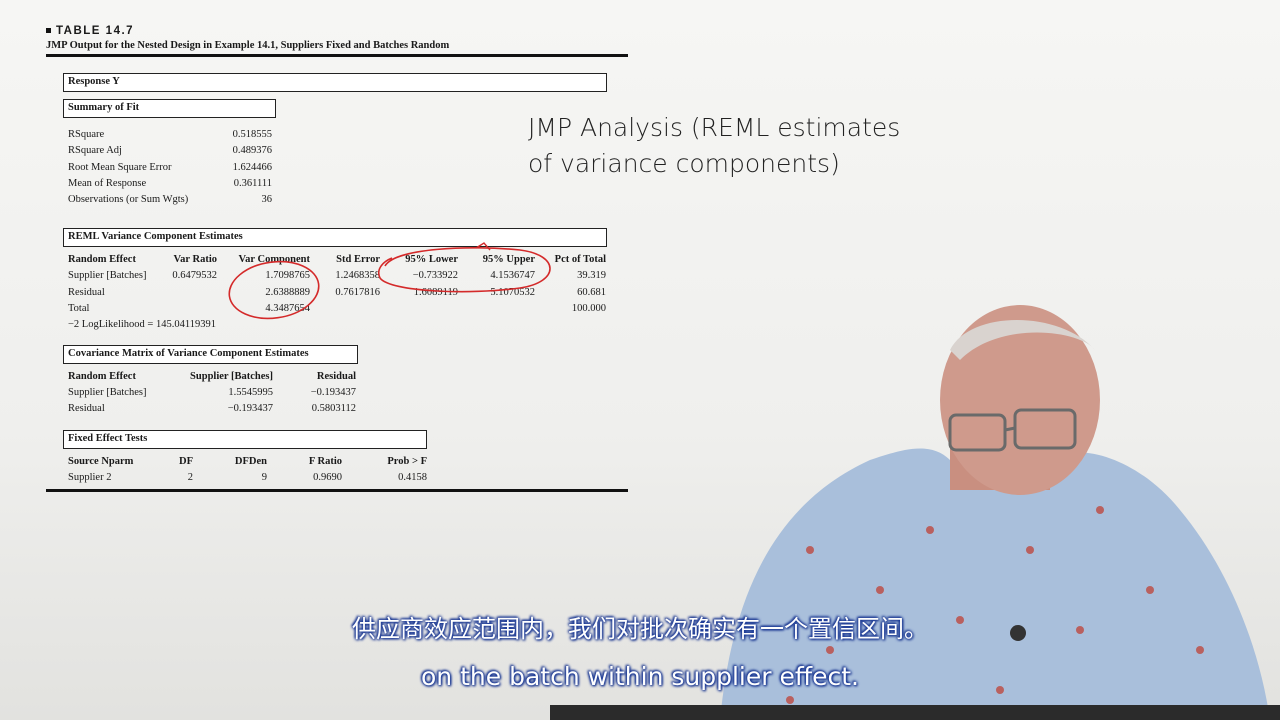  What do you see at coordinates (714, 127) in the screenshot?
I see `annotation-line-1: JMP Analysis (REML estimates` at bounding box center [714, 127].